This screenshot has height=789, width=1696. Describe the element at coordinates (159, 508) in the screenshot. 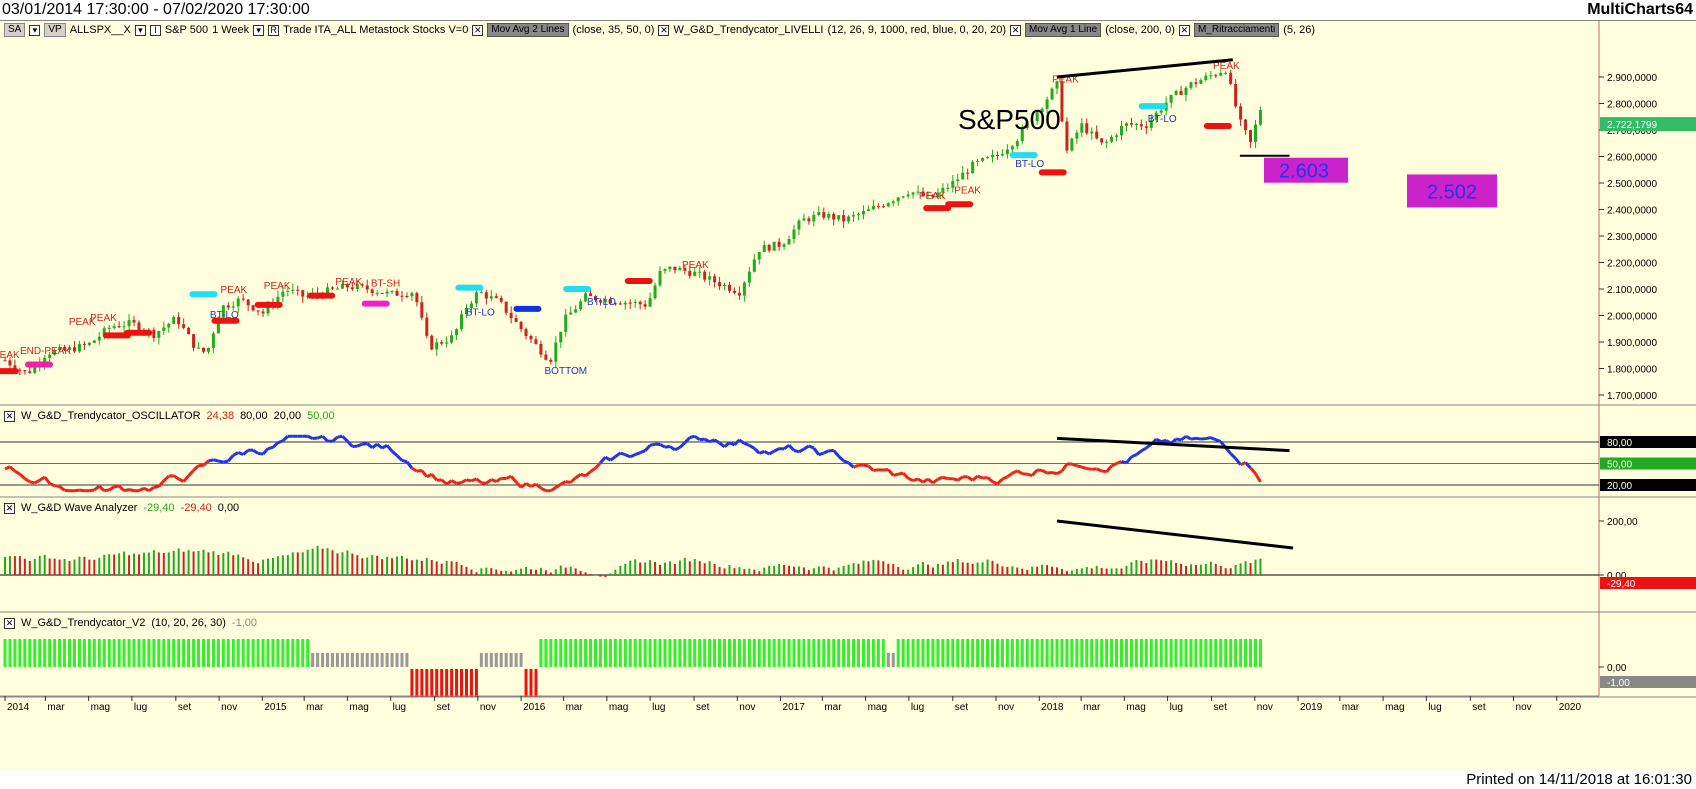

I see `wave-value-1: -29,40` at that location.